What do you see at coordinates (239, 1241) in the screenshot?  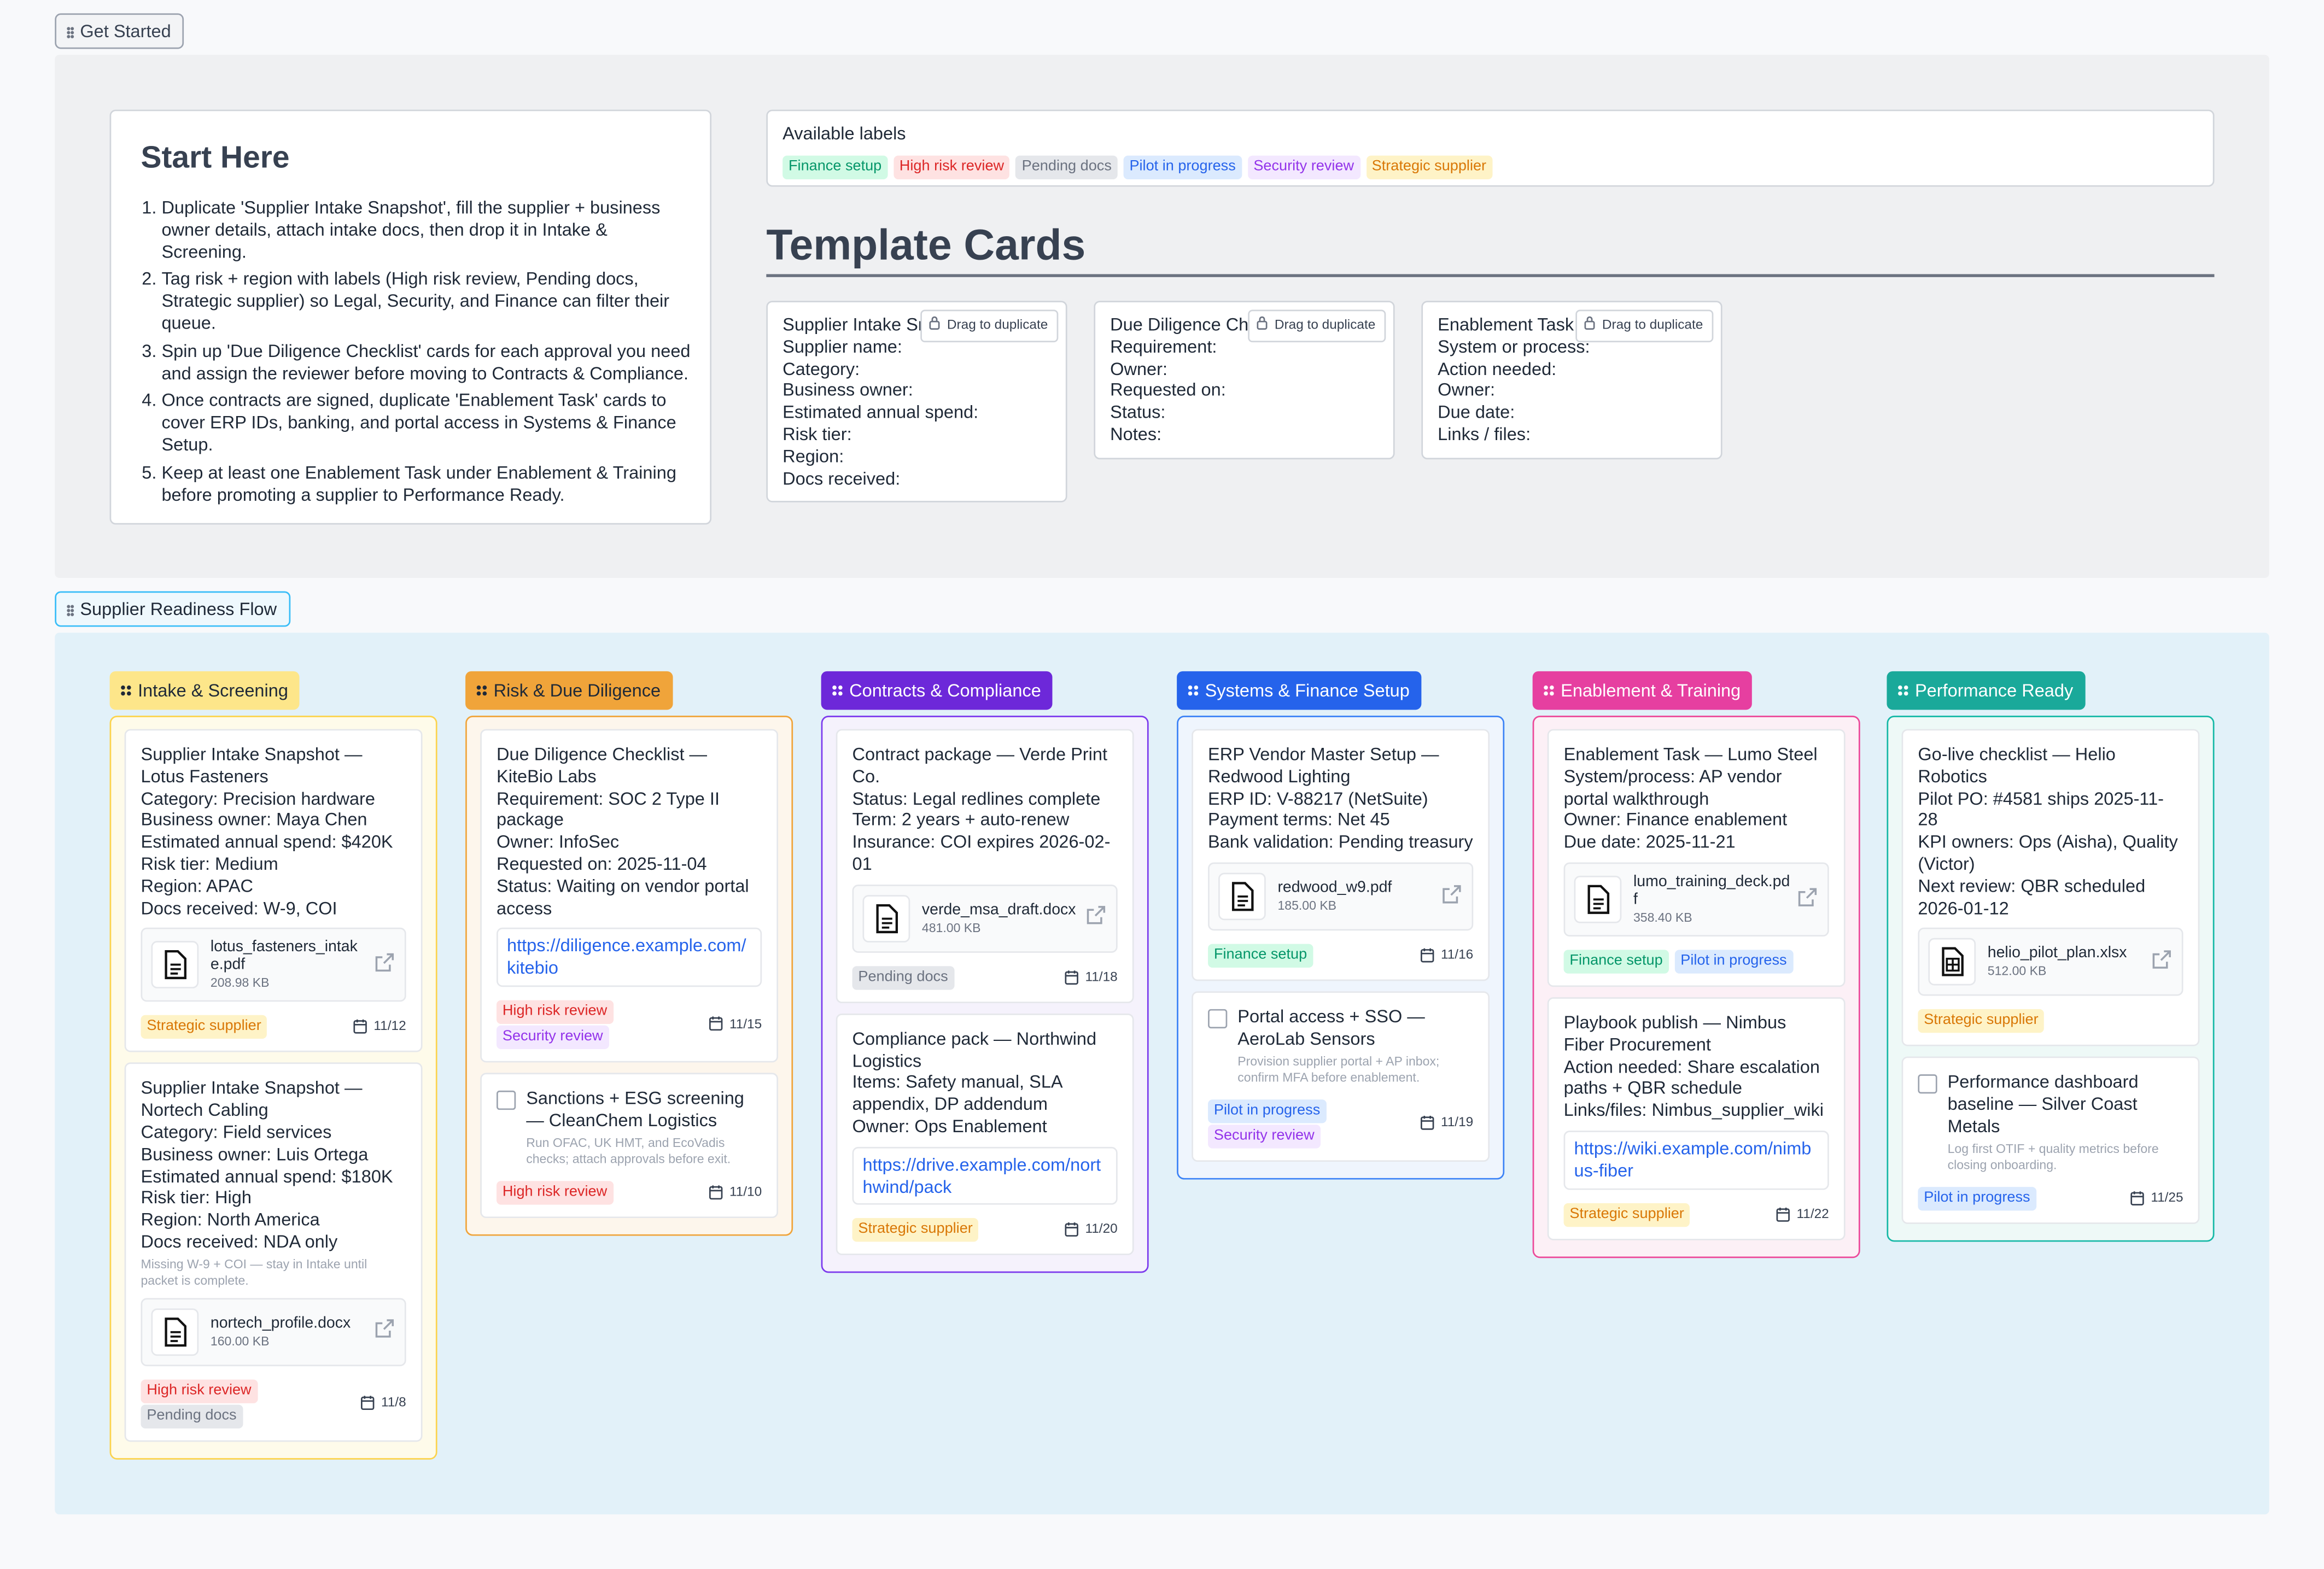 I see `card-line: Docs received: NDA only` at bounding box center [239, 1241].